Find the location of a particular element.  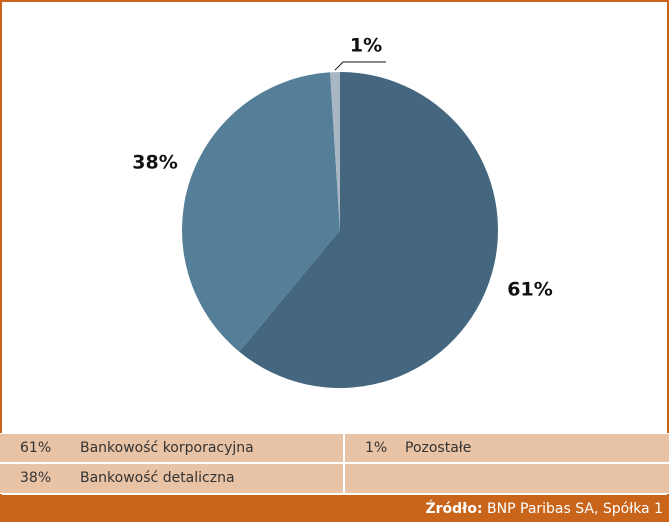

data-label: 61% is located at coordinates (529, 290).